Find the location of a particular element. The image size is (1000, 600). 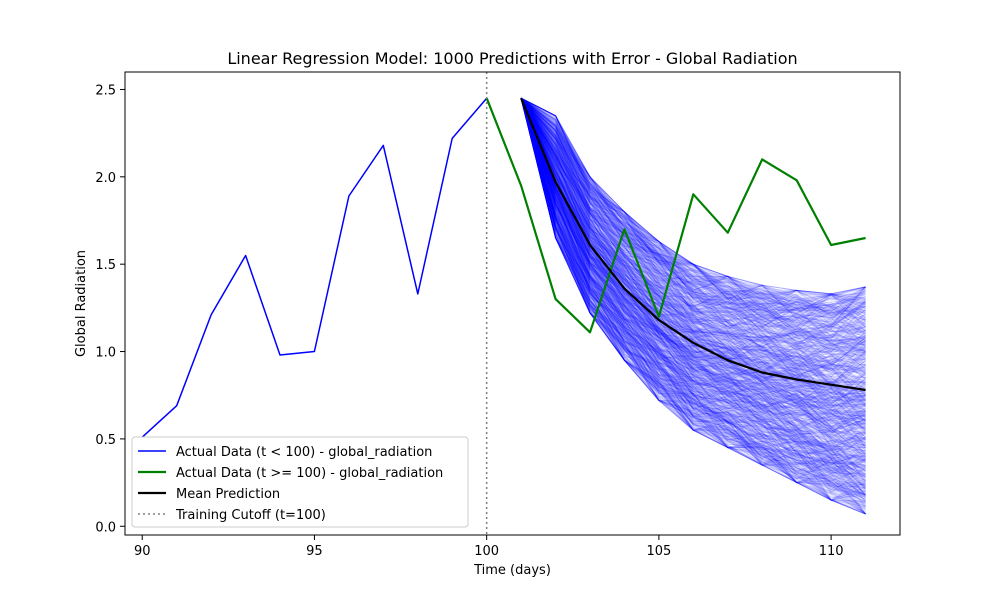

y-tick-label: 0.0 is located at coordinates (105, 527).